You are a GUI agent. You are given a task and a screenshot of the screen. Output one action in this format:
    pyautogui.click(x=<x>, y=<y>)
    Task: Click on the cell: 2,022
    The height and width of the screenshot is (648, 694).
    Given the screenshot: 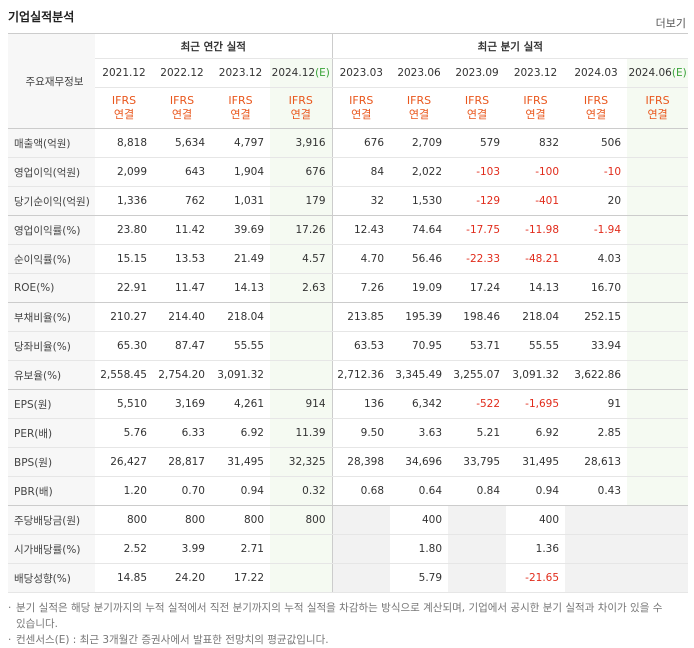 What is the action you would take?
    pyautogui.click(x=419, y=172)
    